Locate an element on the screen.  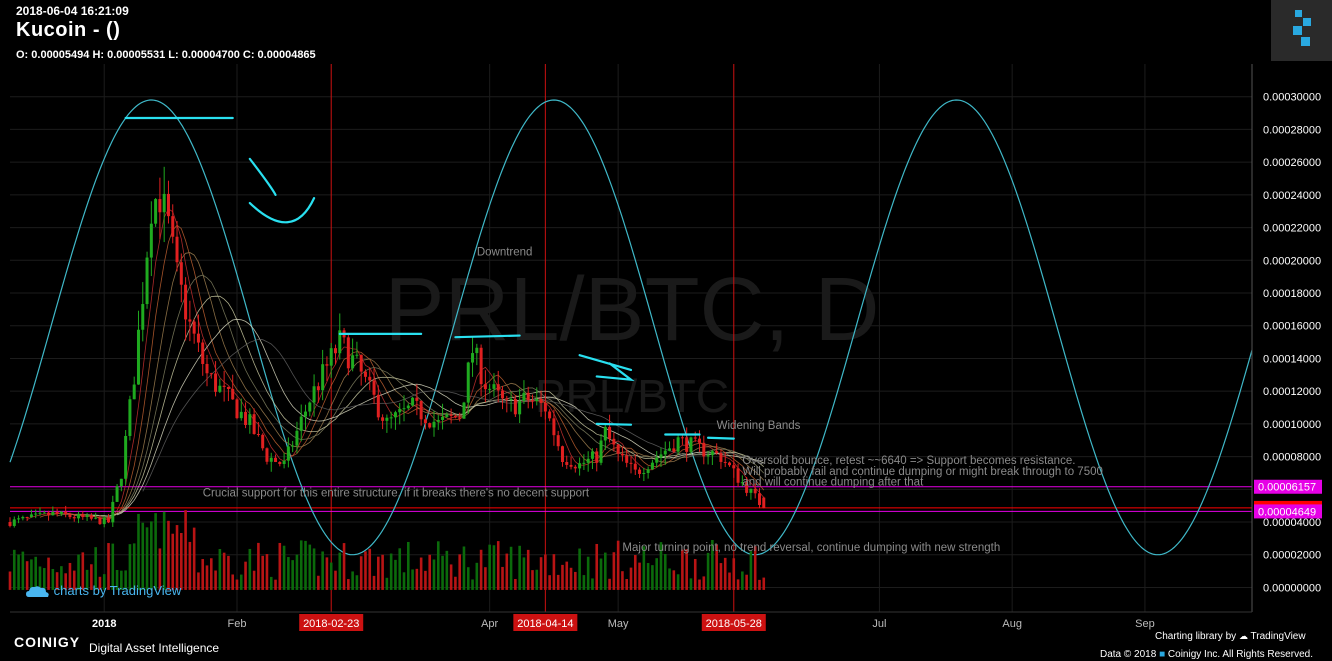
date-marker-label: 2018-02-23 is located at coordinates (331, 624).